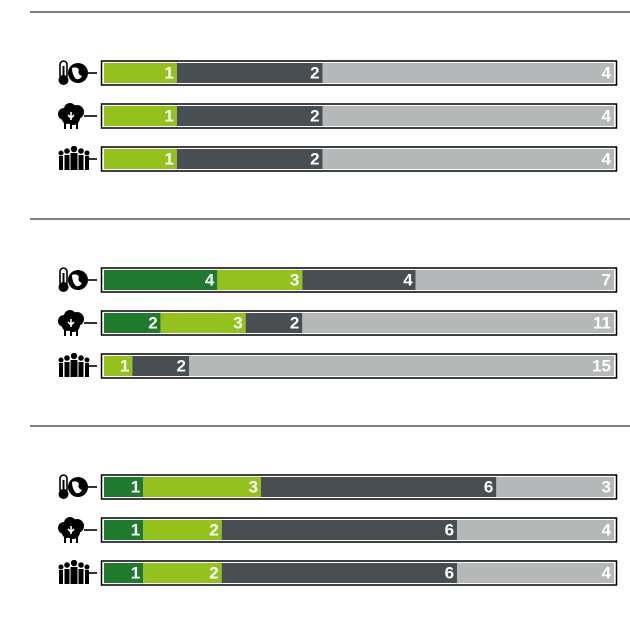 The height and width of the screenshot is (624, 630). What do you see at coordinates (602, 322) in the screenshot?
I see `segment-label: 11` at bounding box center [602, 322].